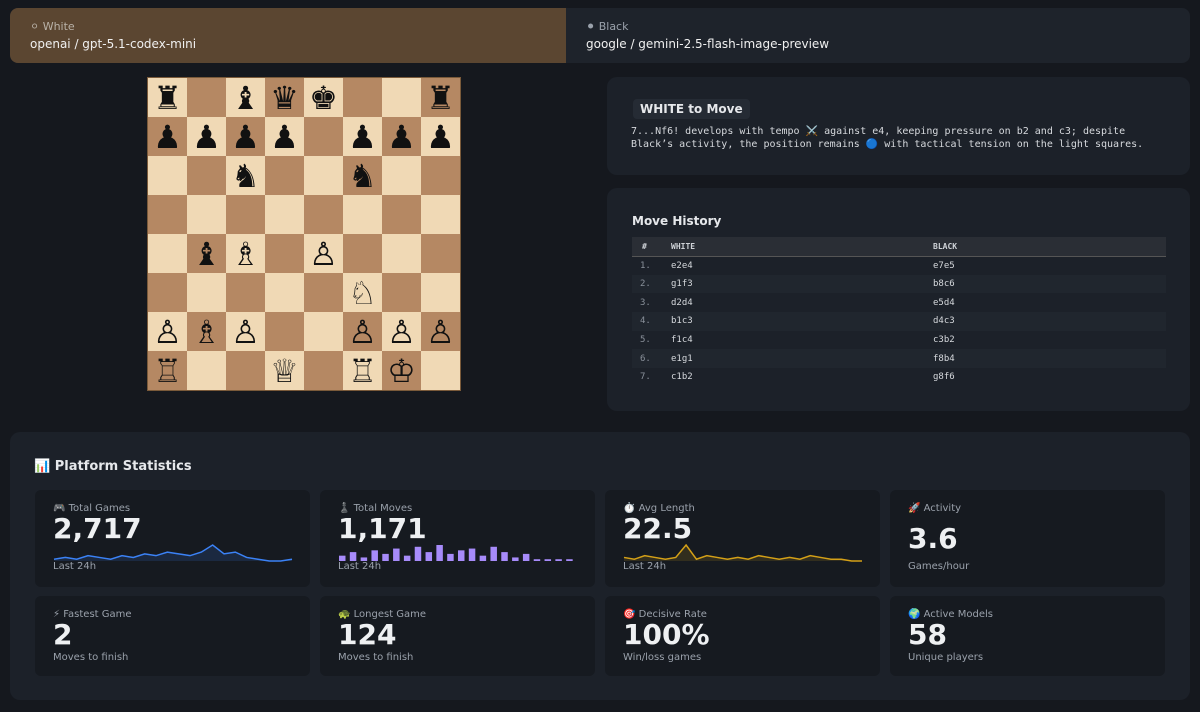  What do you see at coordinates (97, 528) in the screenshot?
I see `stat-value: 2,717` at bounding box center [97, 528].